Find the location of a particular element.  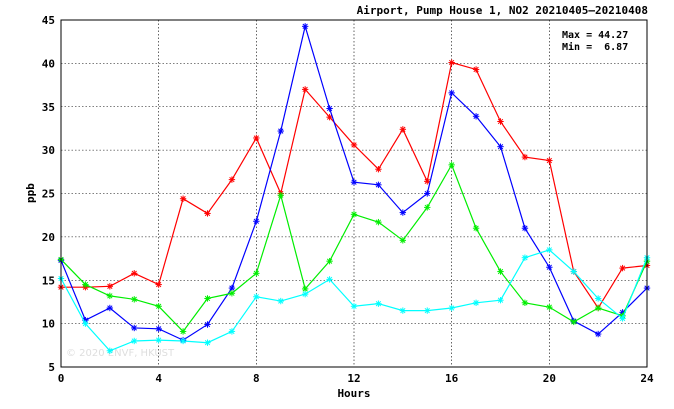

x-tick-label: 0 is located at coordinates (61, 378).